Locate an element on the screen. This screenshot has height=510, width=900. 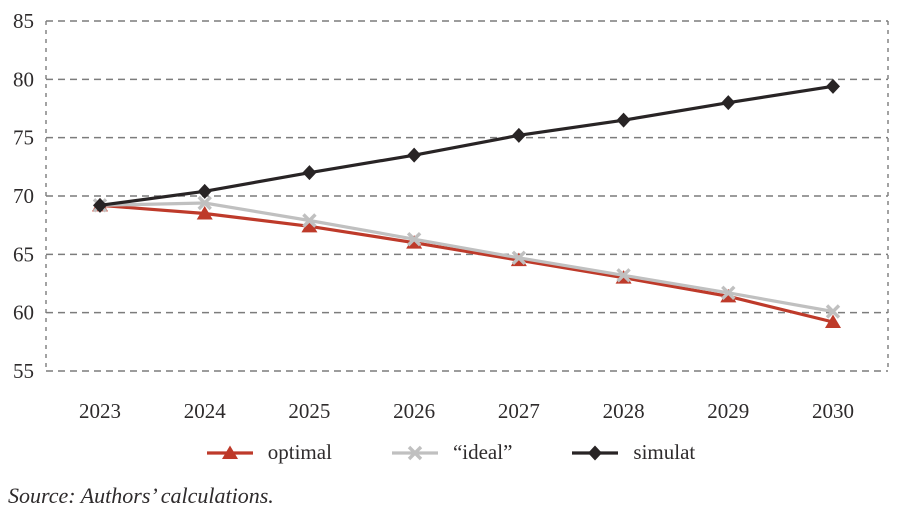
svg-text: 65 is located at coordinates (23, 254).